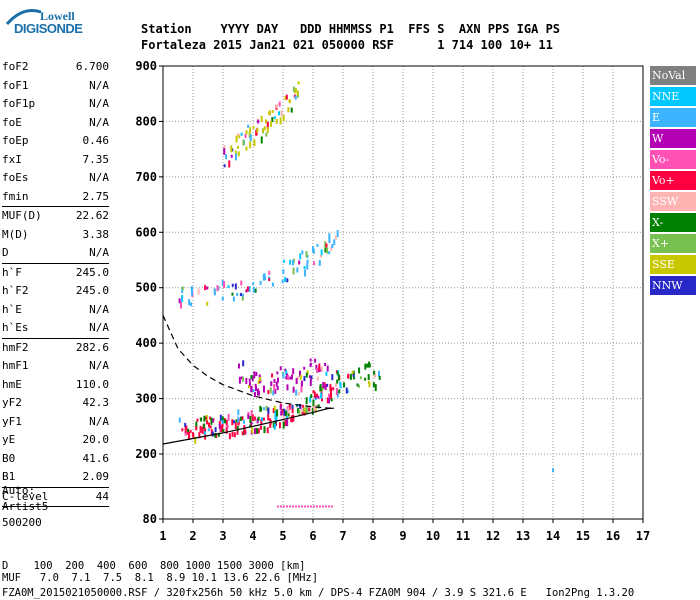 The width and height of the screenshot is (700, 600). Describe the element at coordinates (55, 140) in the screenshot. I see `param-foEp: foEp 0.46` at that location.